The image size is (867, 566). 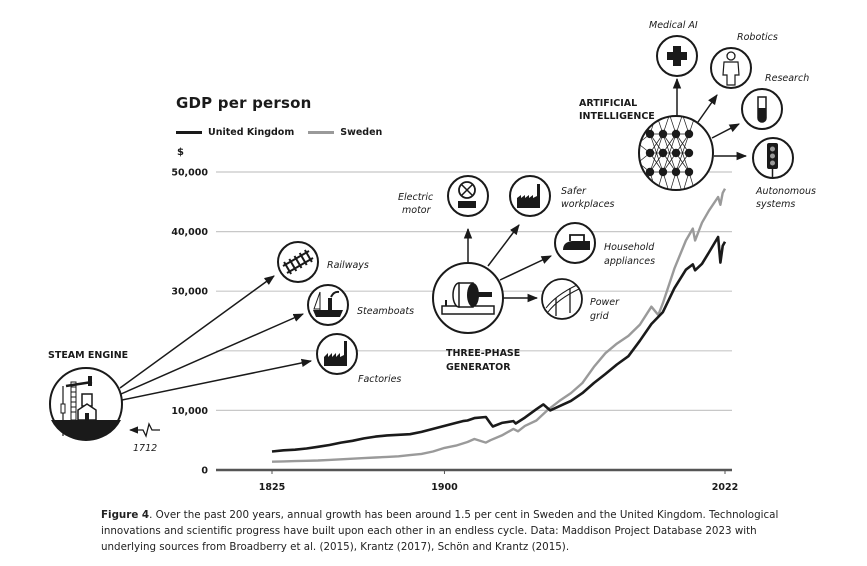 What do you see at coordinates (328, 305) in the screenshot?
I see `steamboats-icon` at bounding box center [328, 305].